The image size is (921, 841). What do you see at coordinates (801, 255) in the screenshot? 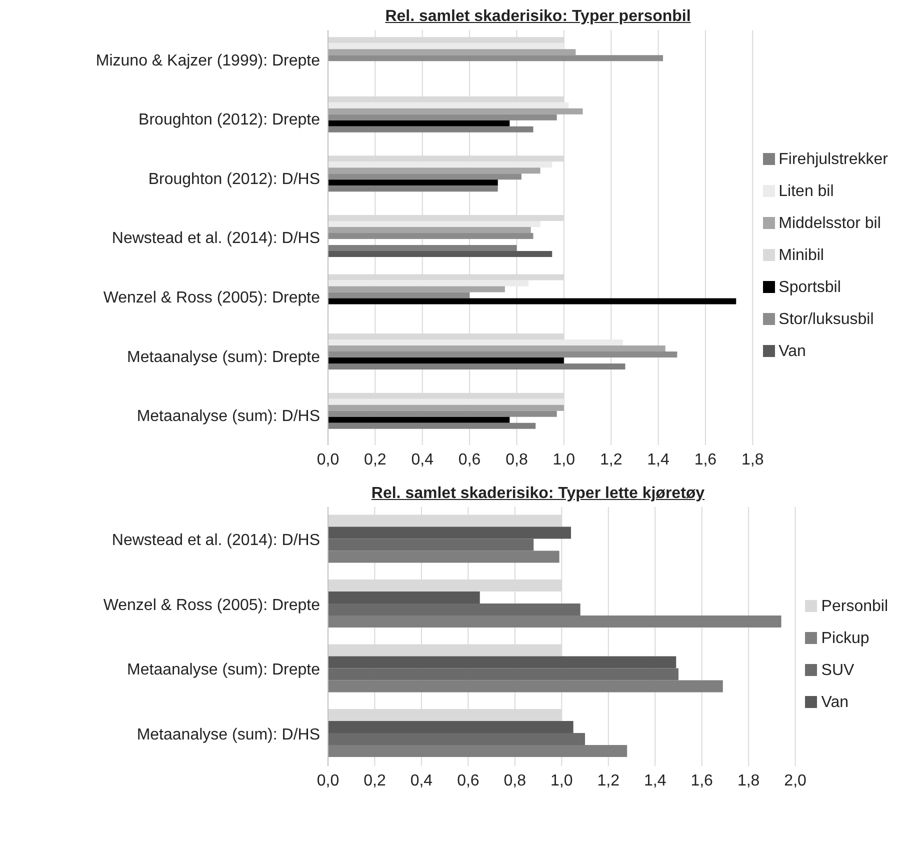
I see `legend-label: Minibil` at bounding box center [801, 255].